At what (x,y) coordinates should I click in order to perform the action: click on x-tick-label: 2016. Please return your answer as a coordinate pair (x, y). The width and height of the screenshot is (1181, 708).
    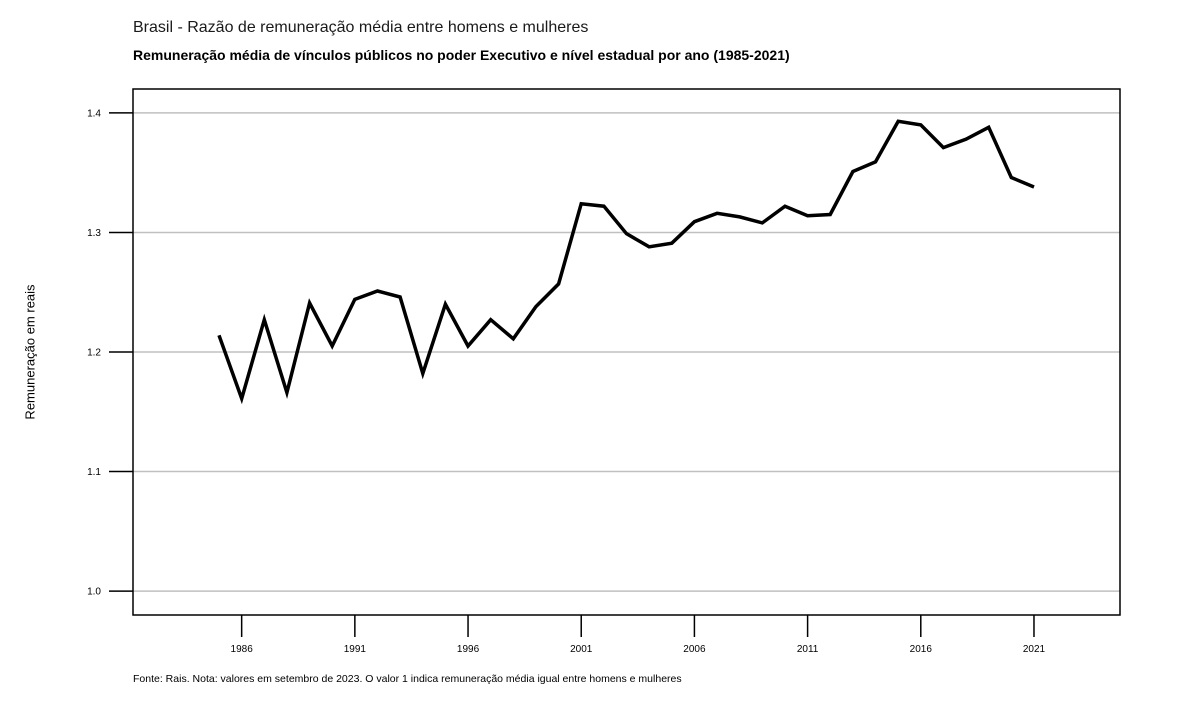
    Looking at the image, I should click on (921, 649).